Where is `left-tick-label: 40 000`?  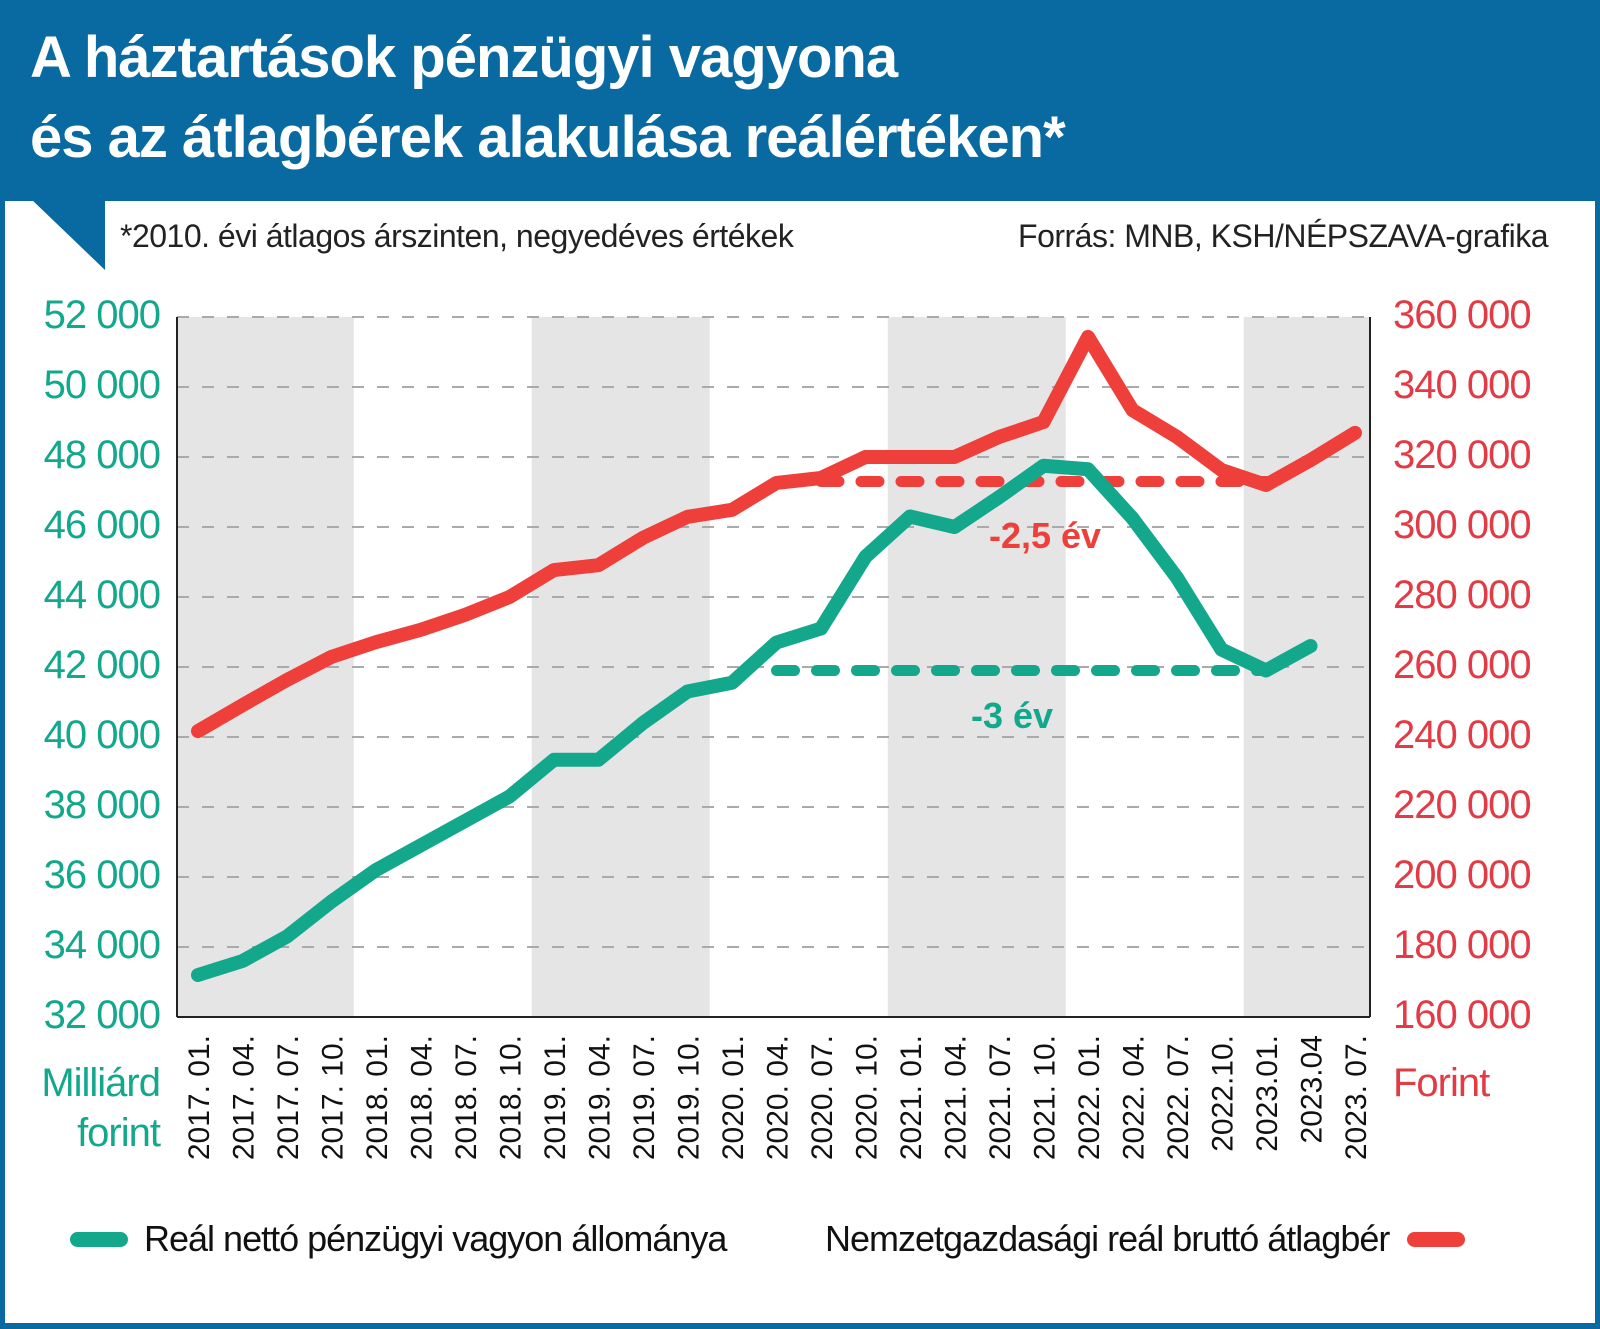
left-tick-label: 40 000 is located at coordinates (102, 735).